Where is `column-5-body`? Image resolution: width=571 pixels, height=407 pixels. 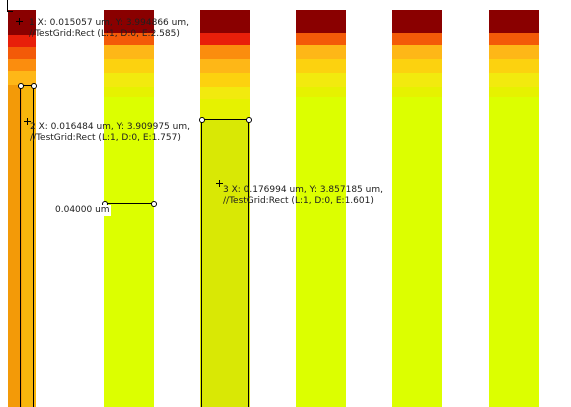
column-5-body is located at coordinates (417, 252).